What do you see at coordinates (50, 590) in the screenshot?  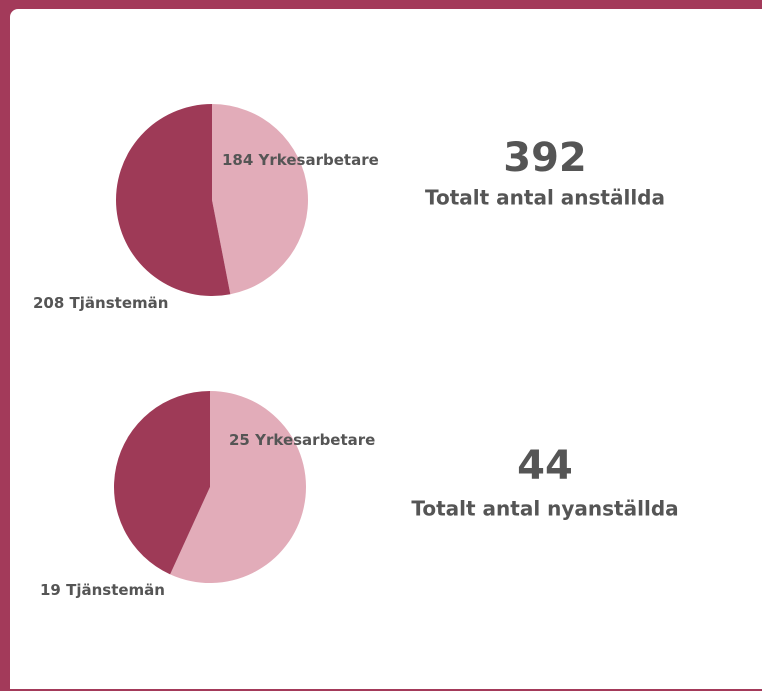 I see `slice-value: 19` at bounding box center [50, 590].